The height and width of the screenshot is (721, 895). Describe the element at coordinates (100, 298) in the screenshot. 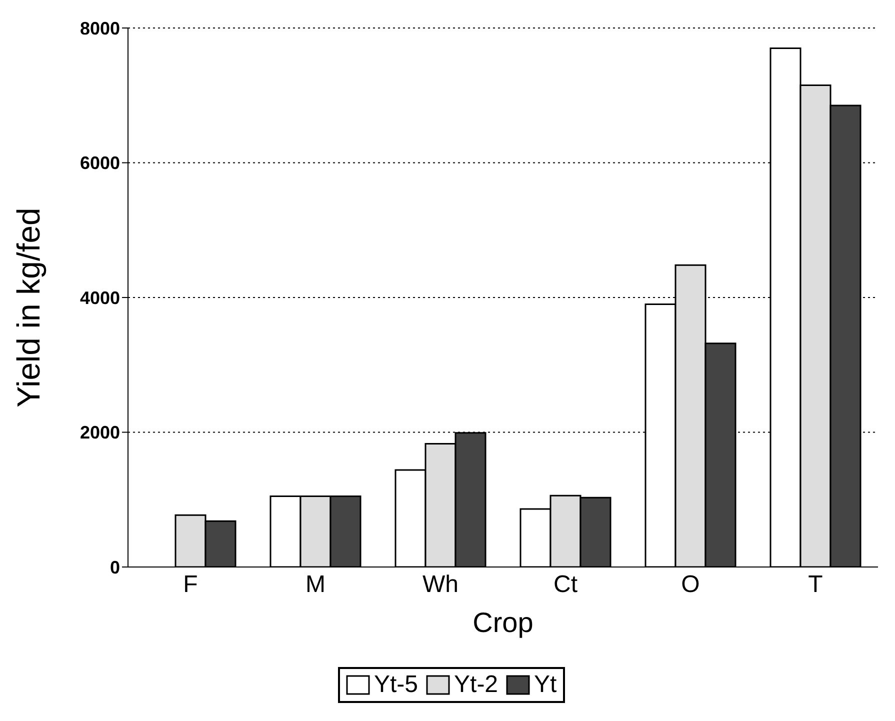

I see `y-tick-label: 4000` at that location.